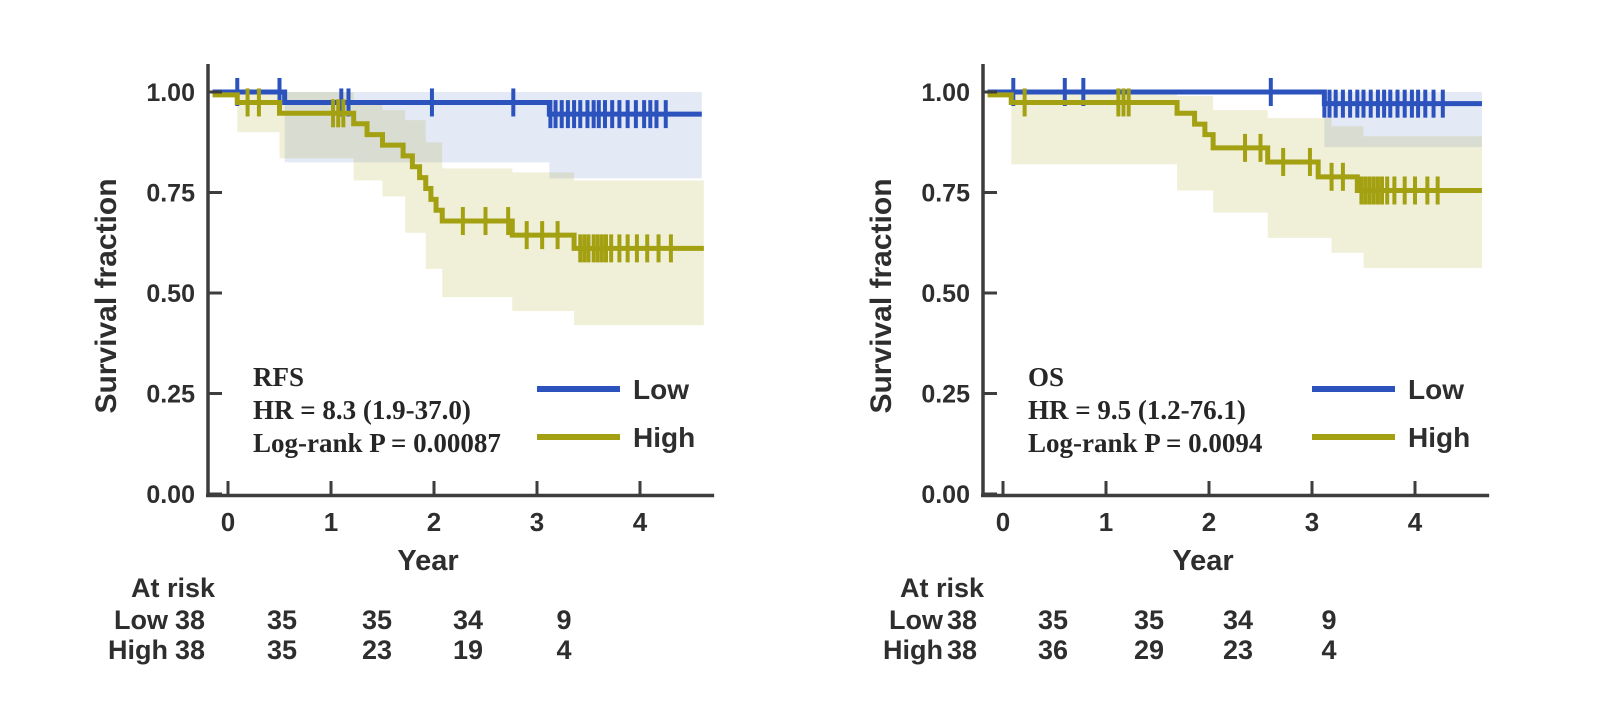 This screenshot has width=1600, height=702. What do you see at coordinates (1149, 650) in the screenshot?
I see `at-risk-count: 29` at bounding box center [1149, 650].